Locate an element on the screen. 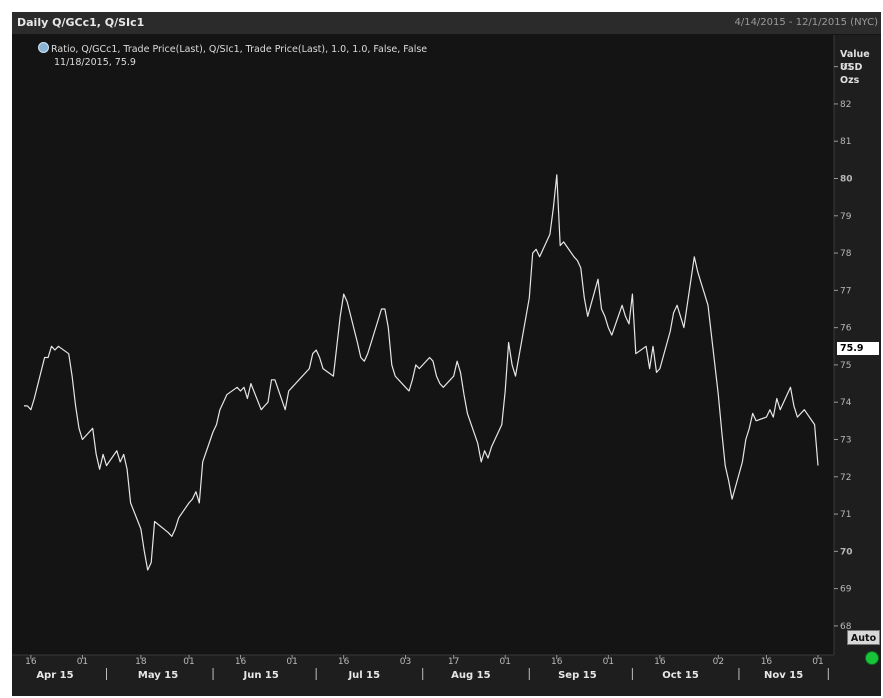 The height and width of the screenshot is (698, 883). last-value-label: 75.9 is located at coordinates (858, 348).